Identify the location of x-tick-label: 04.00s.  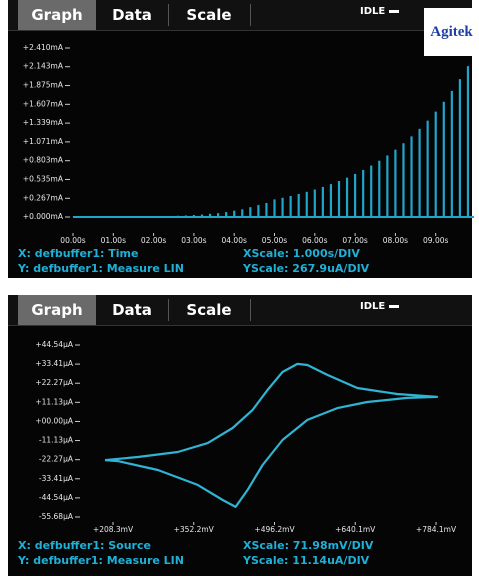
(234, 240).